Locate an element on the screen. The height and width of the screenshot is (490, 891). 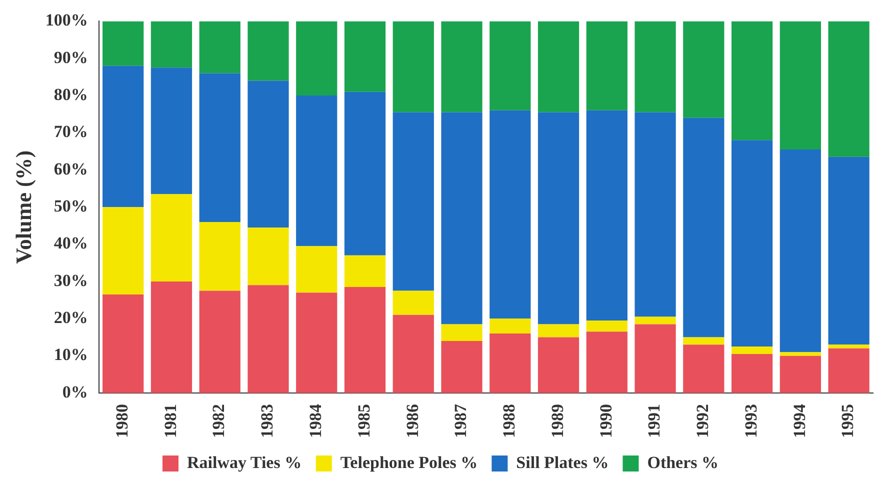
legend-label: Sill Plates % is located at coordinates (562, 462).